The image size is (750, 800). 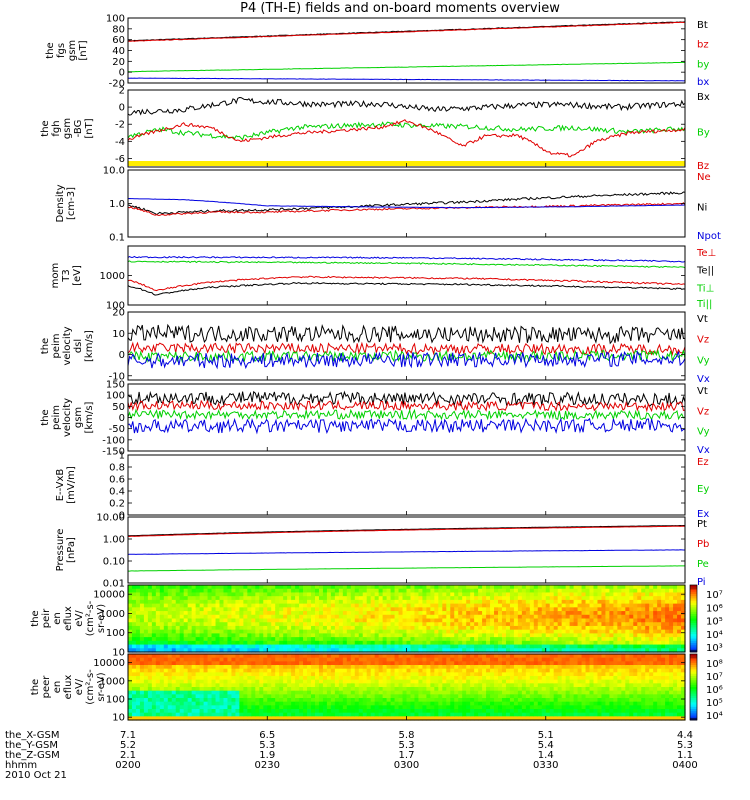 What do you see at coordinates (56, 345) in the screenshot?
I see `y-axis-label: peim` at bounding box center [56, 345].